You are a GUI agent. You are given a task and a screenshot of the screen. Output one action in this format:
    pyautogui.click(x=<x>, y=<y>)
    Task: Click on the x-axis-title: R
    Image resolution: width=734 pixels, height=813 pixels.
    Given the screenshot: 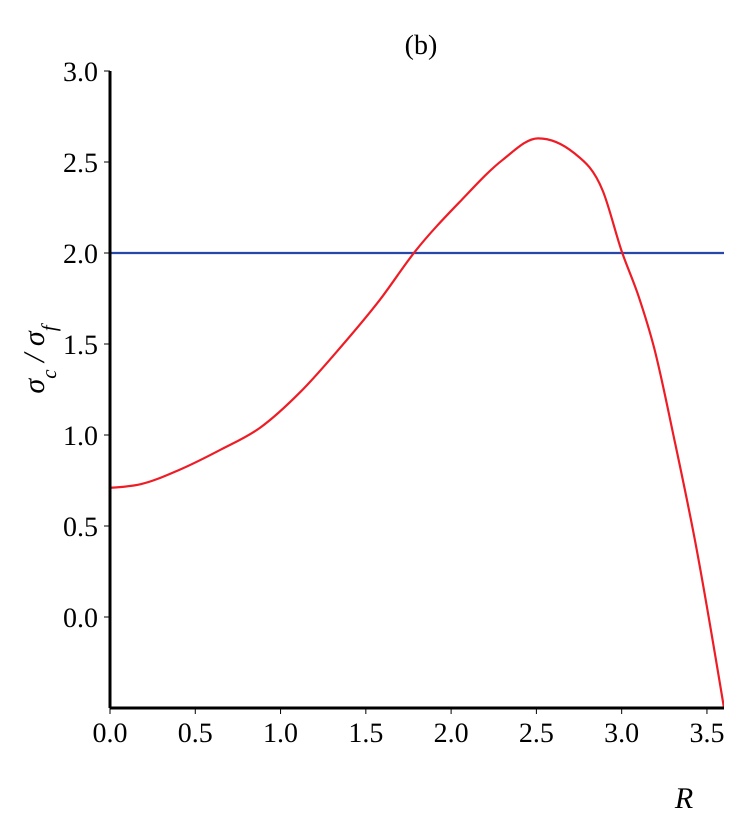 What is the action you would take?
    pyautogui.click(x=684, y=797)
    